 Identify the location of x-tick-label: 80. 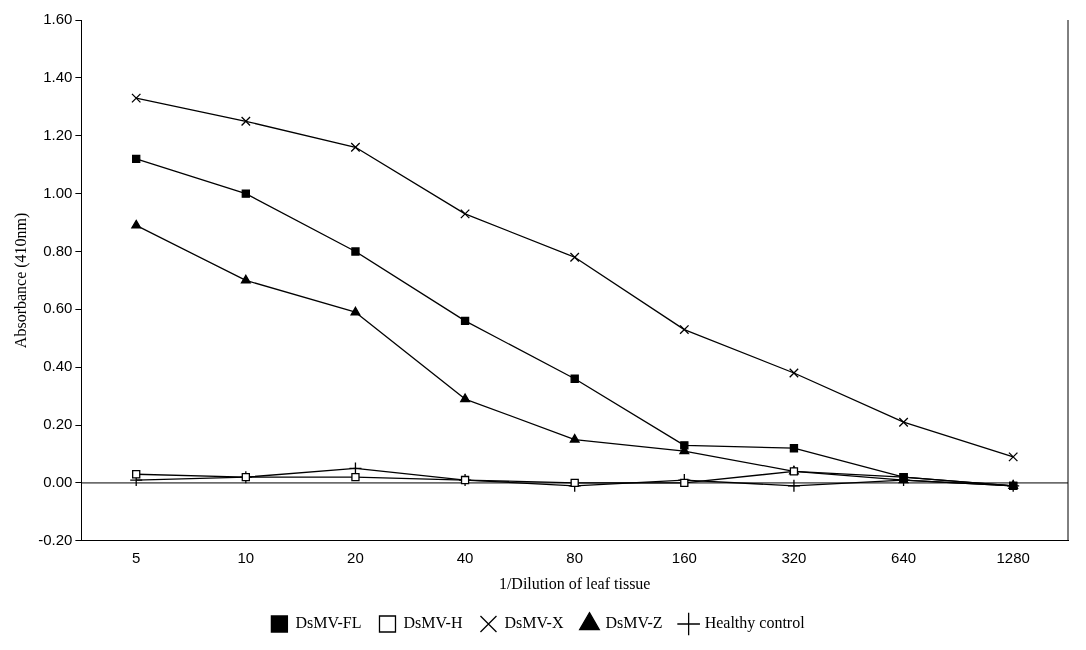
(575, 557).